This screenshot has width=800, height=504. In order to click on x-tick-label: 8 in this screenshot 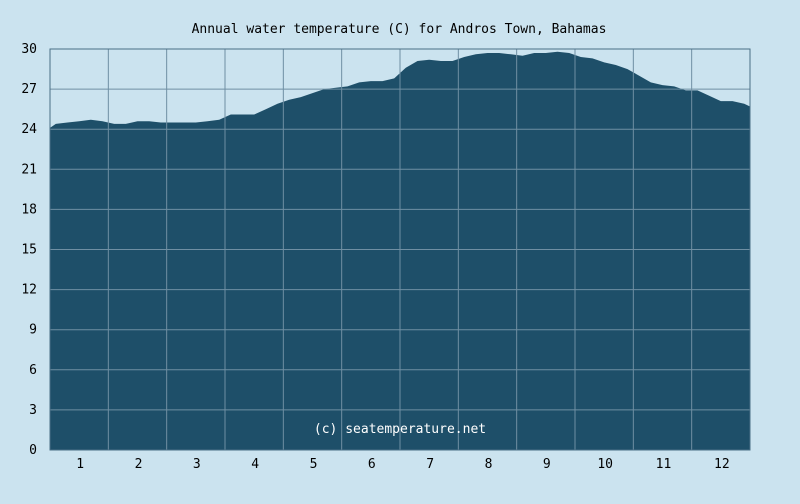, I will do `click(489, 464)`.